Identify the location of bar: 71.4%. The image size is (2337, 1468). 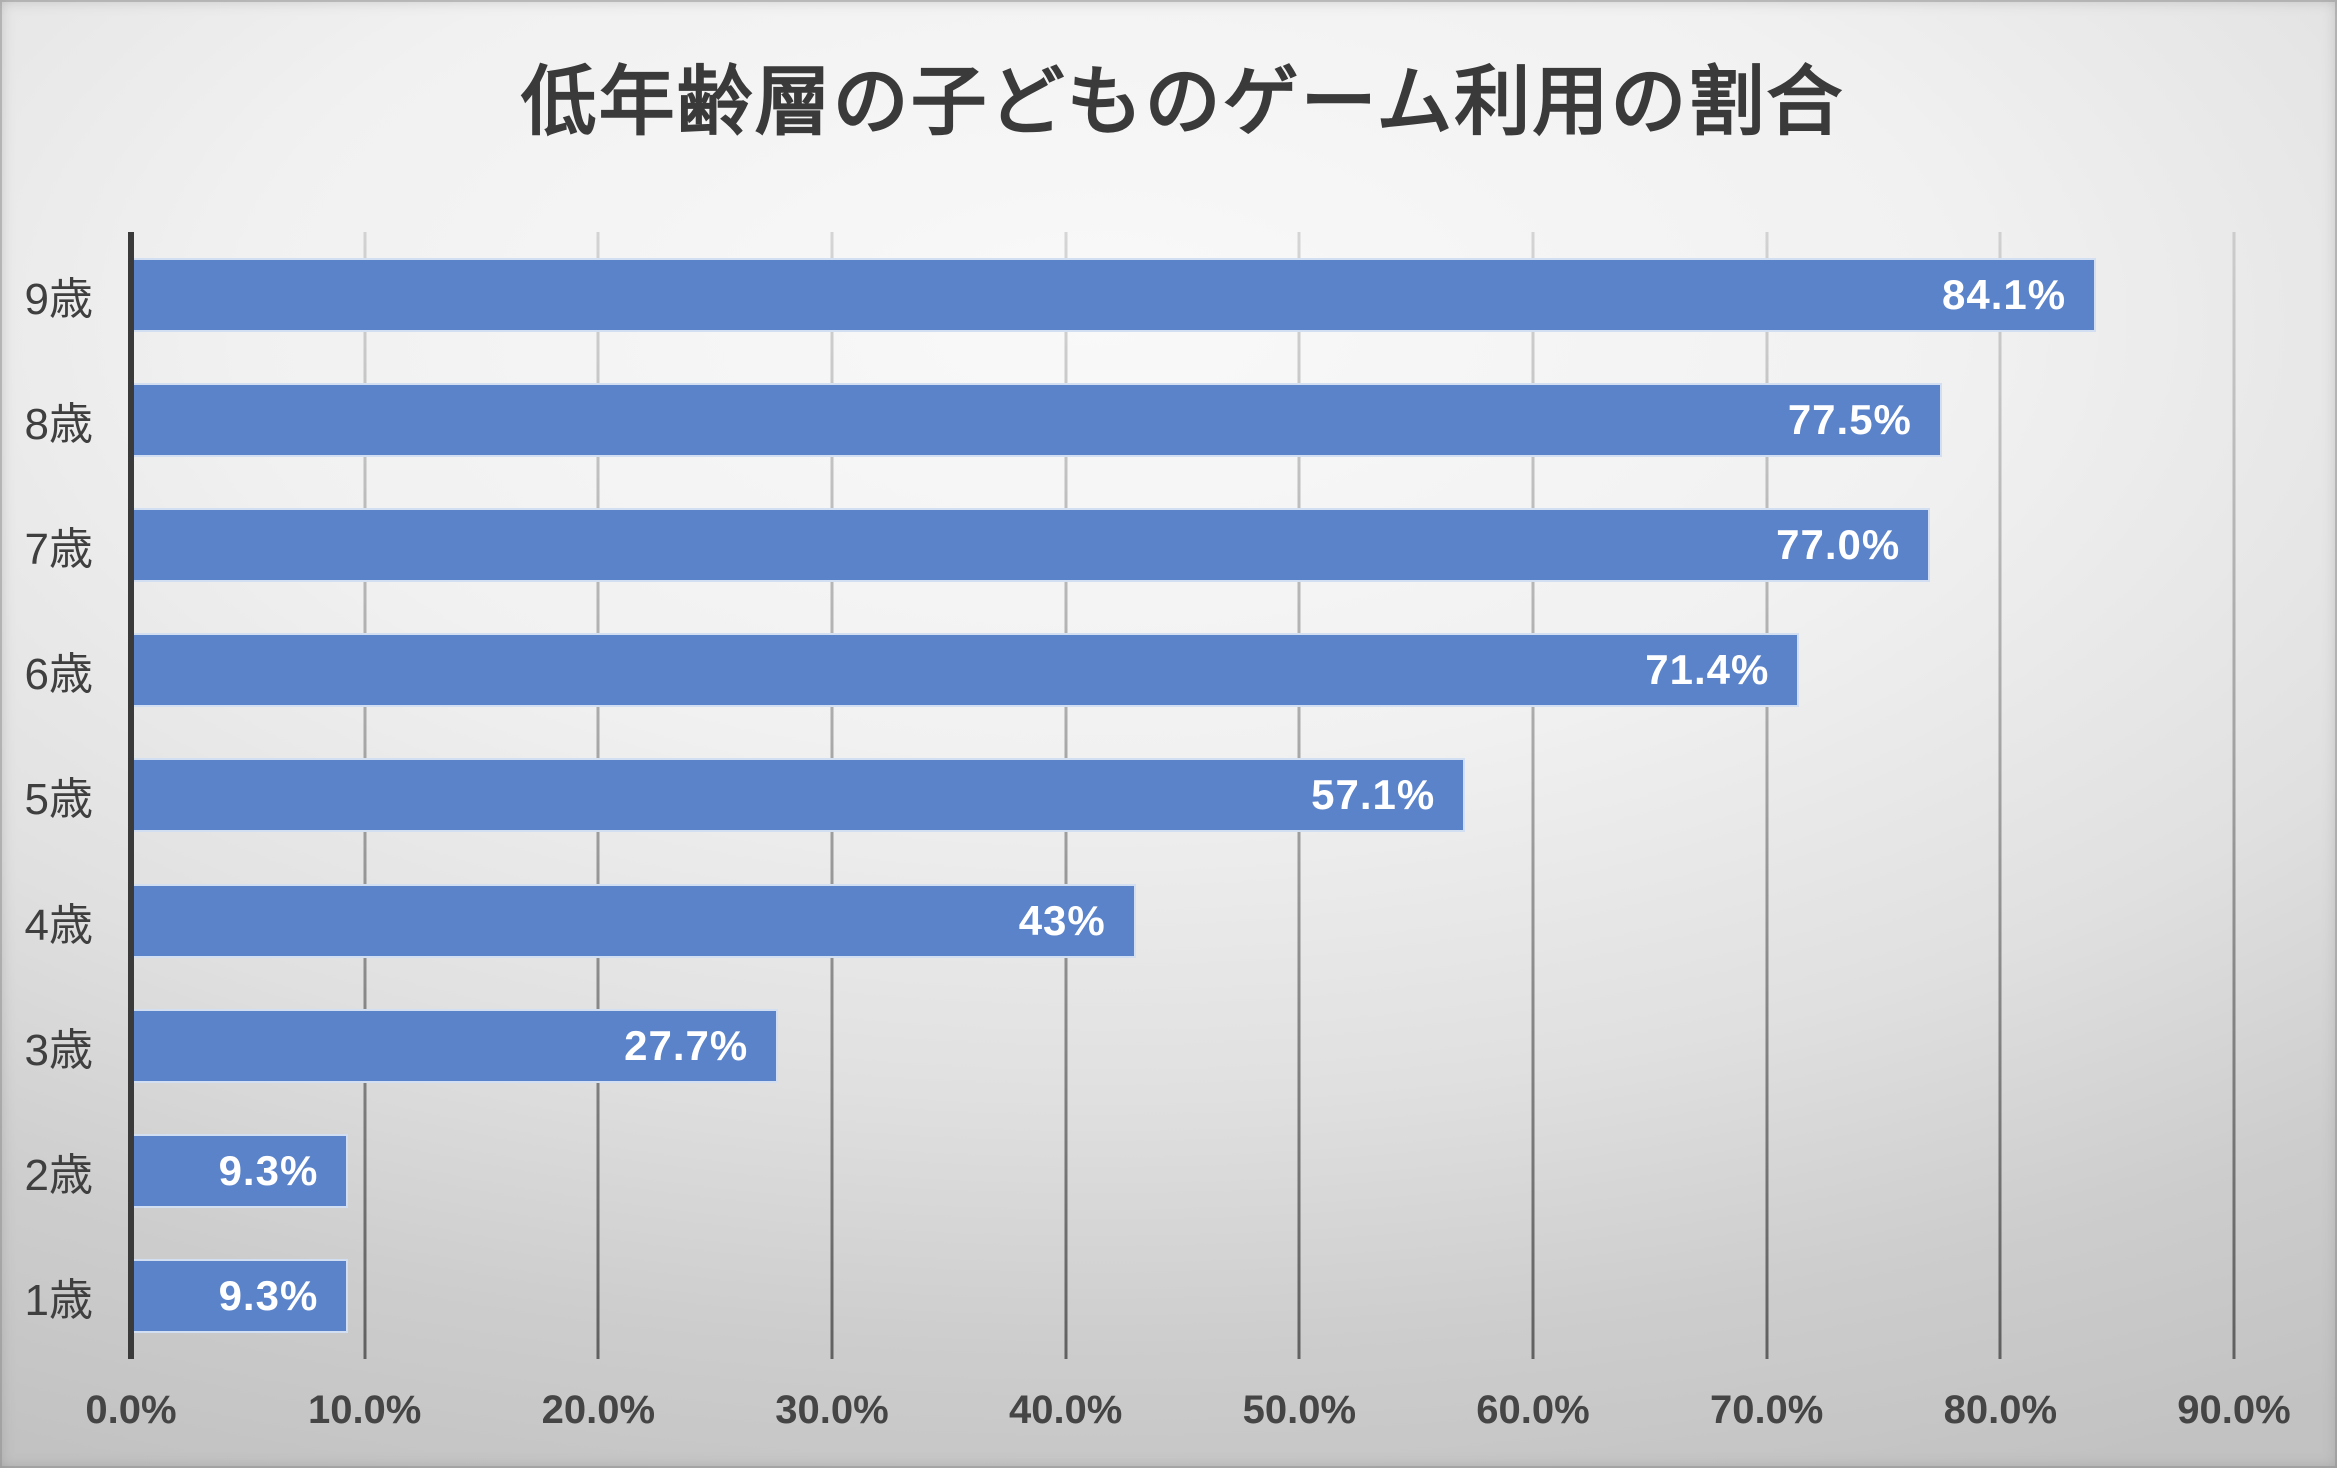
(965, 670).